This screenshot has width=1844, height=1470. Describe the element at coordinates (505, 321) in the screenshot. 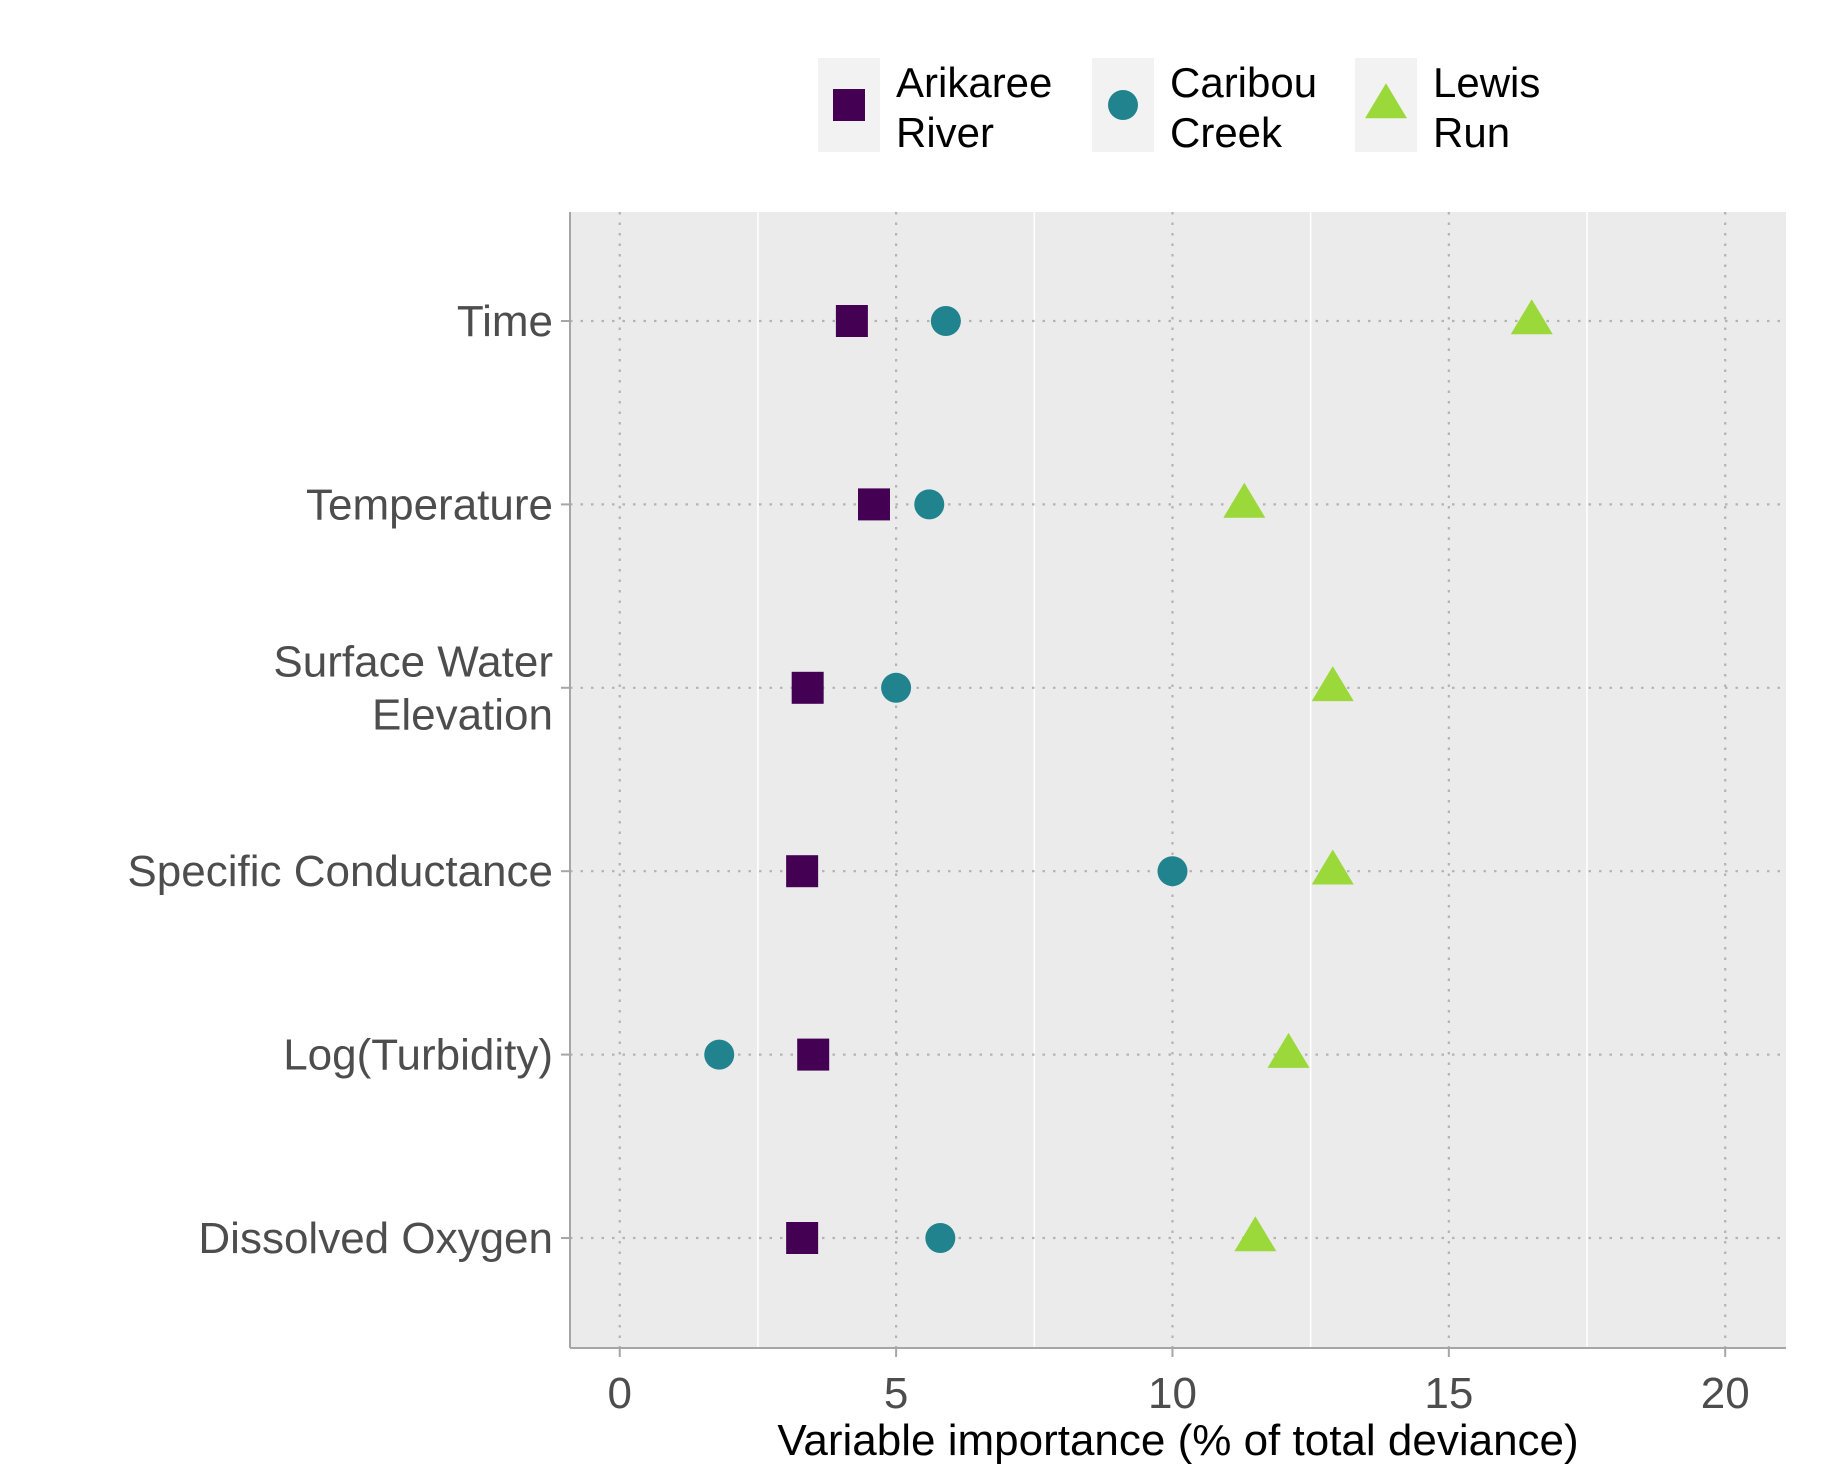

I see `y-tick-label: Time` at that location.